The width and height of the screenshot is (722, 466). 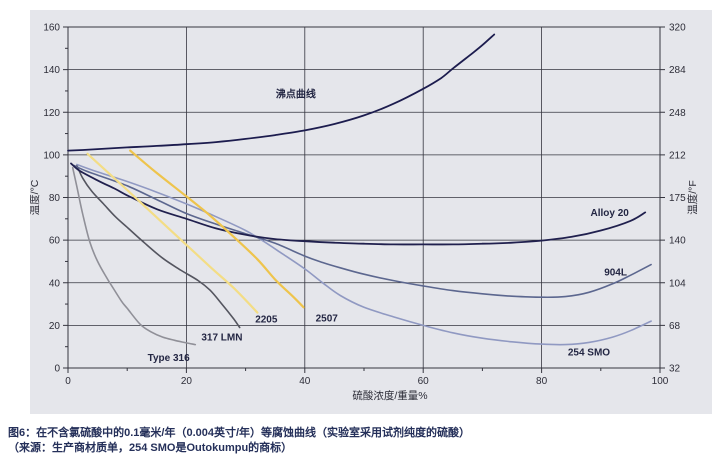 I want to click on x-tick-label-80: 80, so click(x=542, y=381).